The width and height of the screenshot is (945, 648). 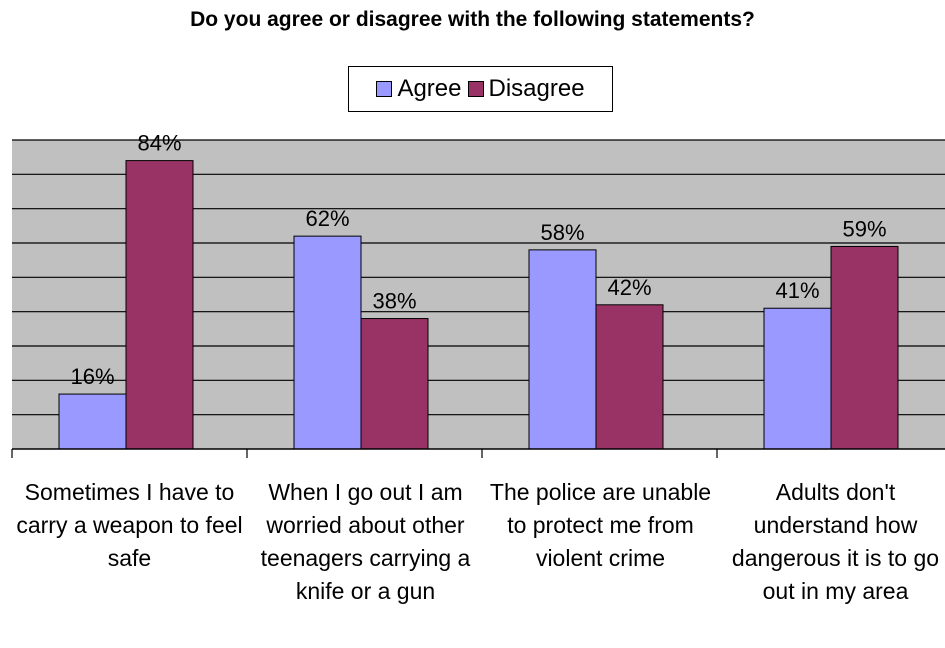 I want to click on legend-entry-disagree: Disagree, so click(x=526, y=89).